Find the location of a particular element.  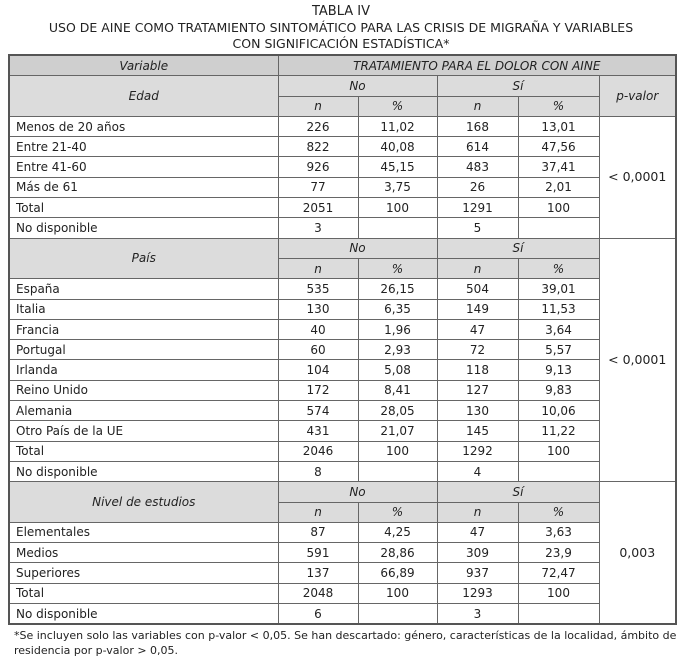

table-subtitle-continued: CON SIGNIFICACIÓN ESTADÍSTICA* is located at coordinates (341, 43).